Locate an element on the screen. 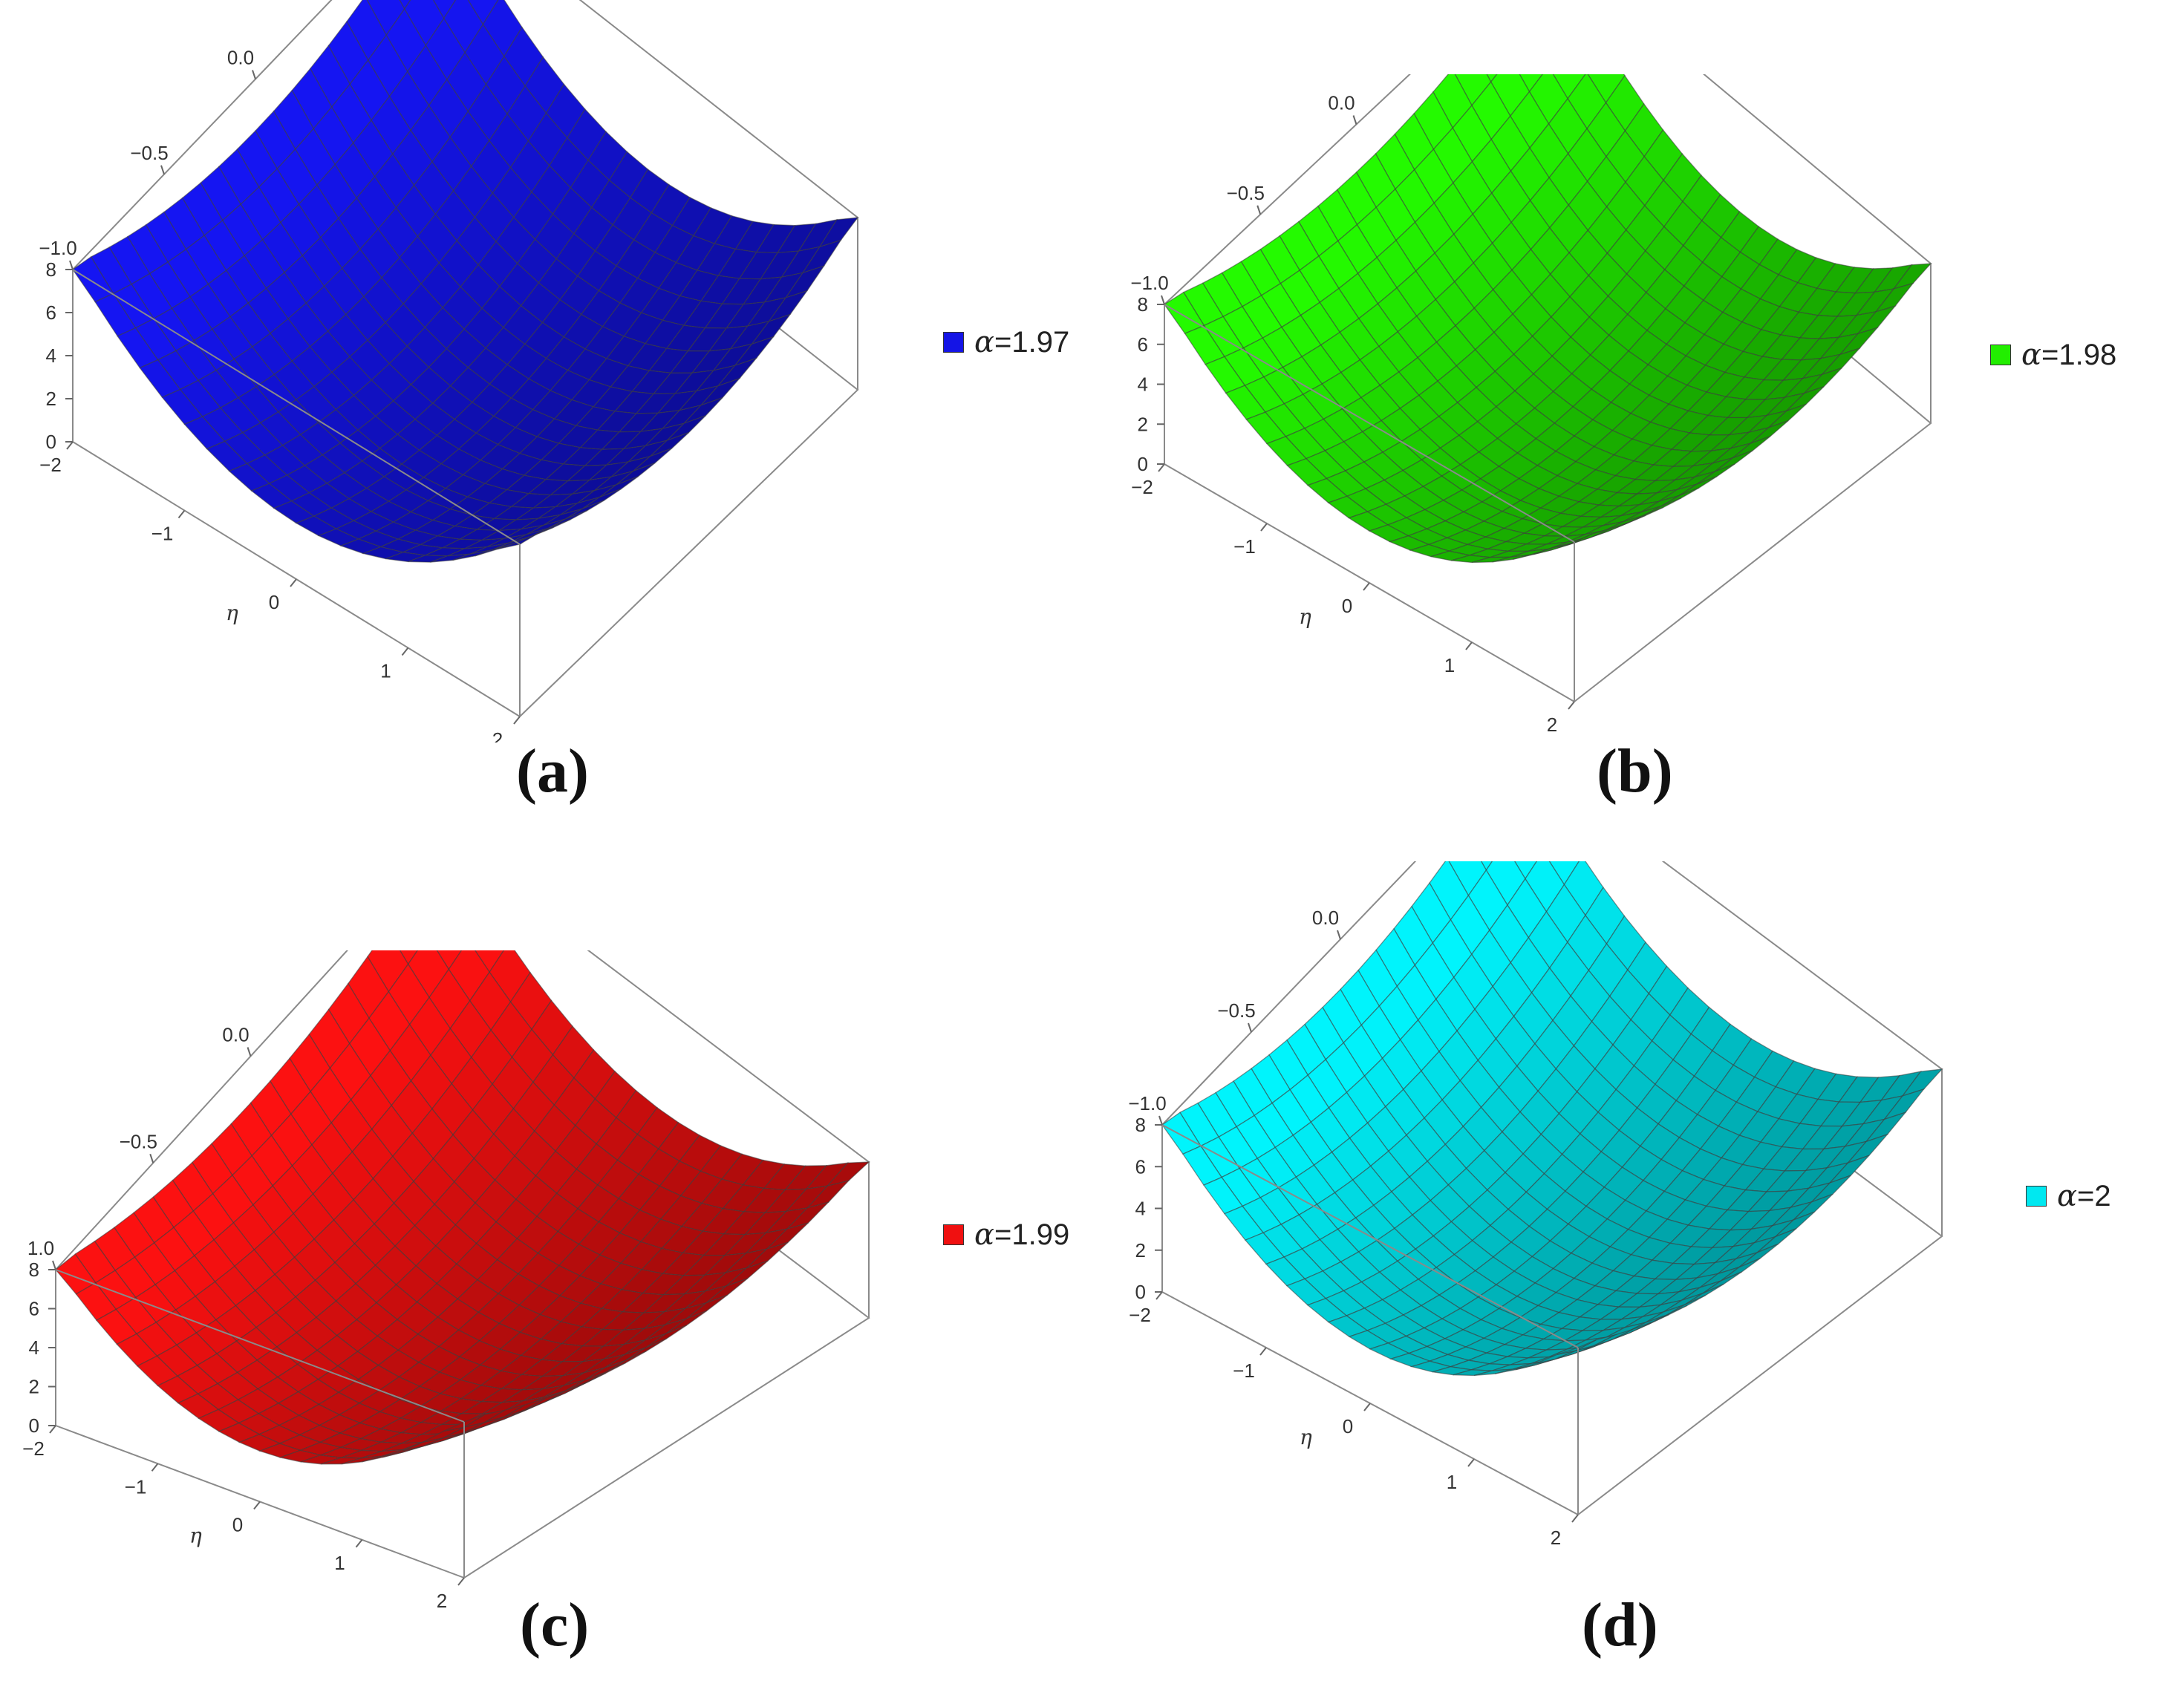  legend-c: α=1.99 is located at coordinates (1006, 1235).